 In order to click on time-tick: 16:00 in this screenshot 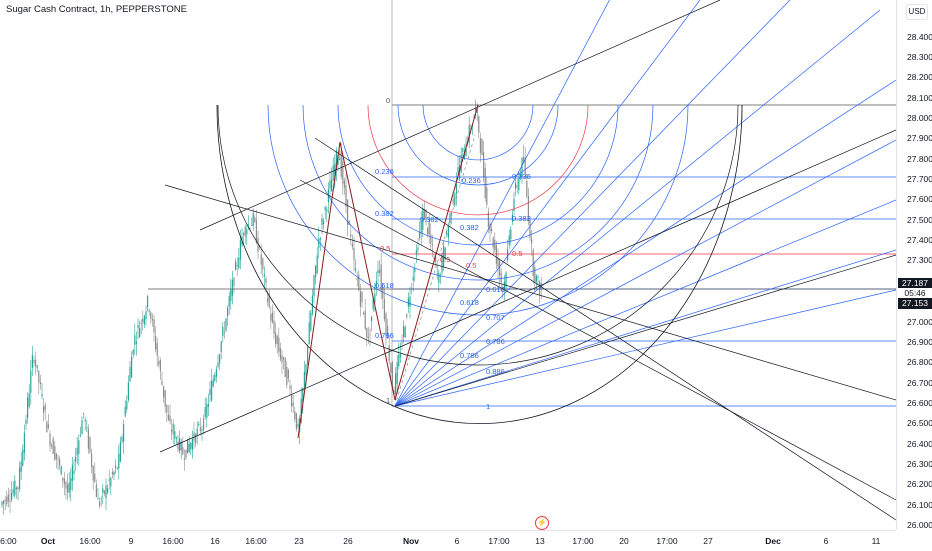, I will do `click(90, 541)`.